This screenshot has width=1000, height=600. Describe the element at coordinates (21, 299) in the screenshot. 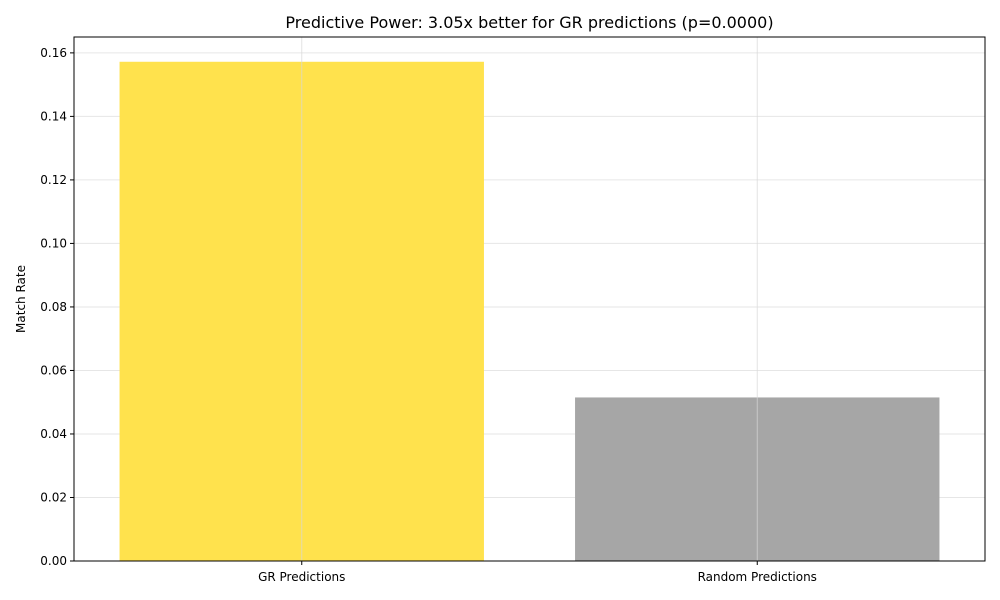

I see `y-axis-label: Match Rate` at that location.